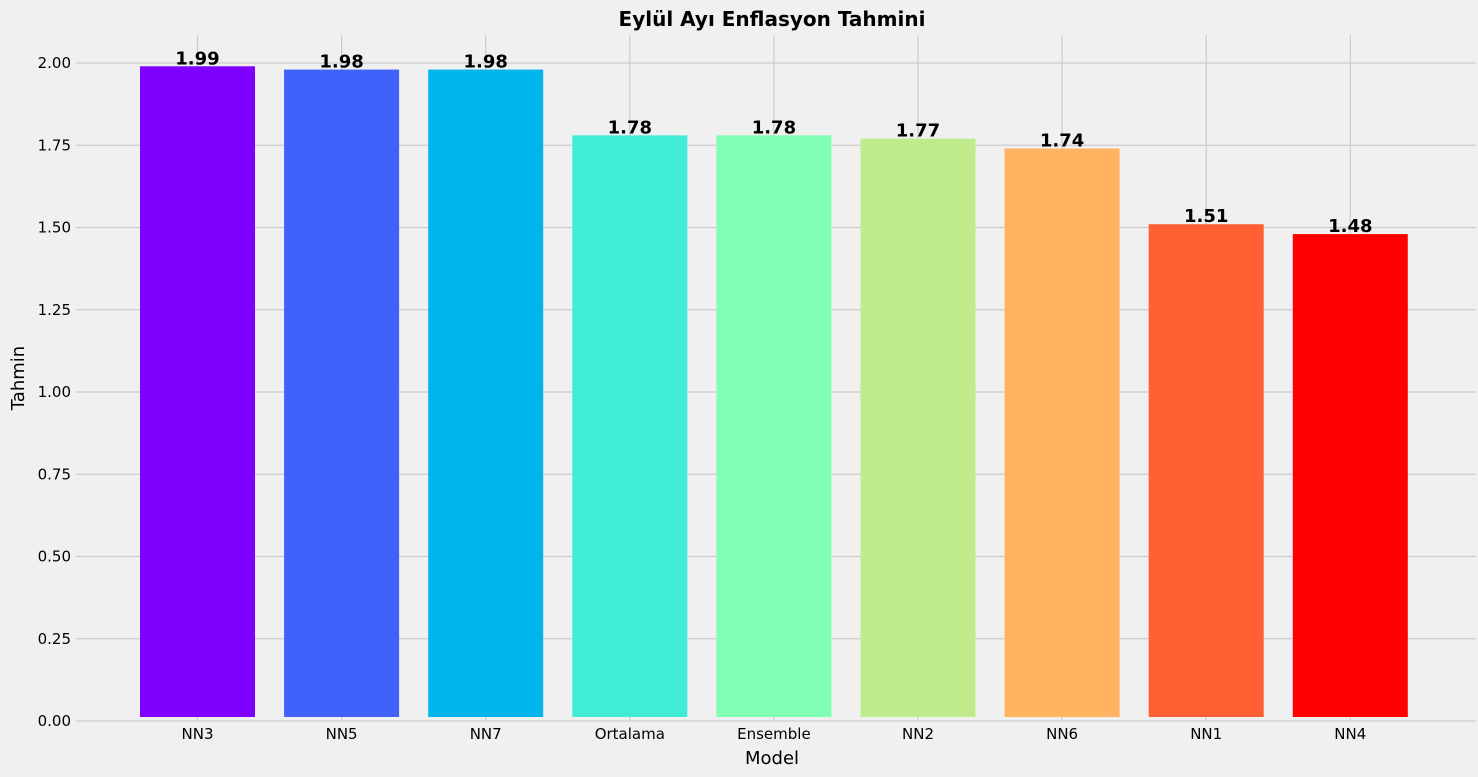 This screenshot has width=1478, height=777. What do you see at coordinates (197, 58) in the screenshot?
I see `data-label: 1.99` at bounding box center [197, 58].